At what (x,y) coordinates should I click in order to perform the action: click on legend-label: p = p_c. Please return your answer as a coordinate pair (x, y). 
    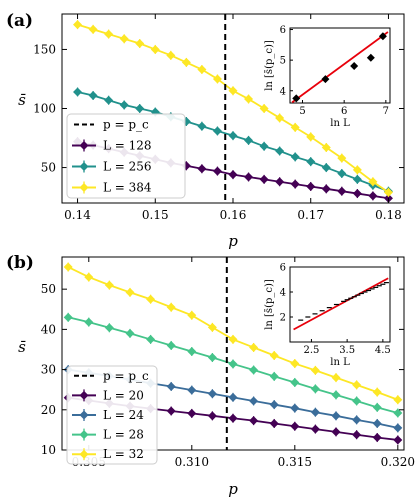
    Looking at the image, I should click on (126, 376).